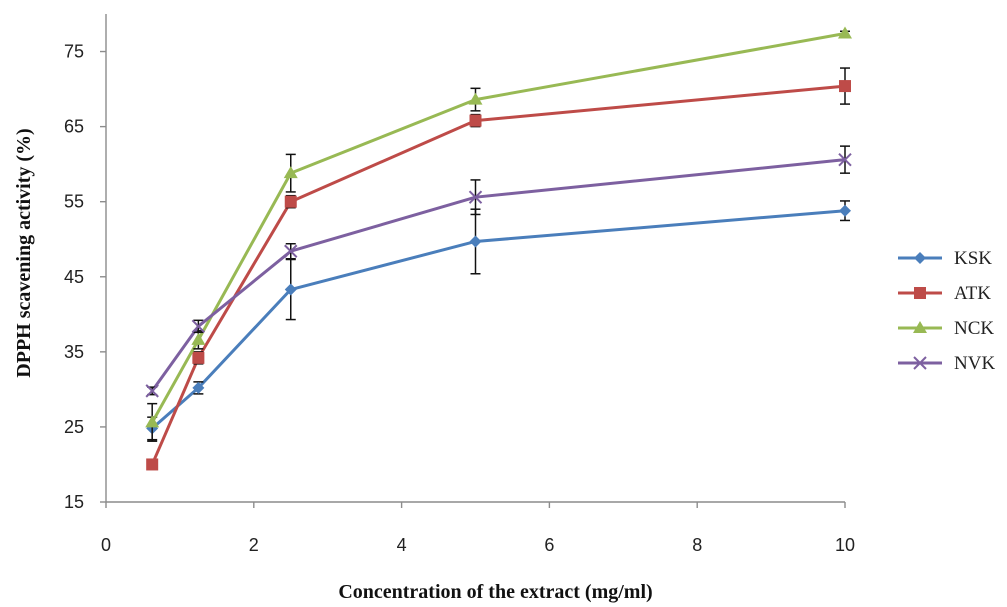 The height and width of the screenshot is (607, 1007). Describe the element at coordinates (74, 502) in the screenshot. I see `y-tick-label: 15` at that location.